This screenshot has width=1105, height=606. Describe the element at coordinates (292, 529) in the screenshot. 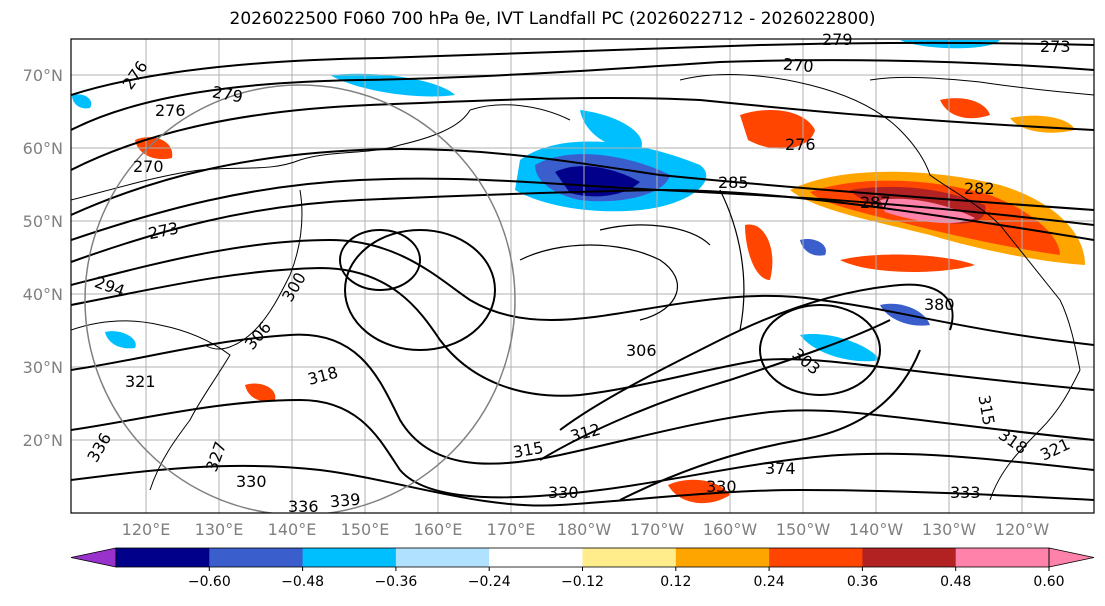

I see `lon-label: 140°E` at that location.